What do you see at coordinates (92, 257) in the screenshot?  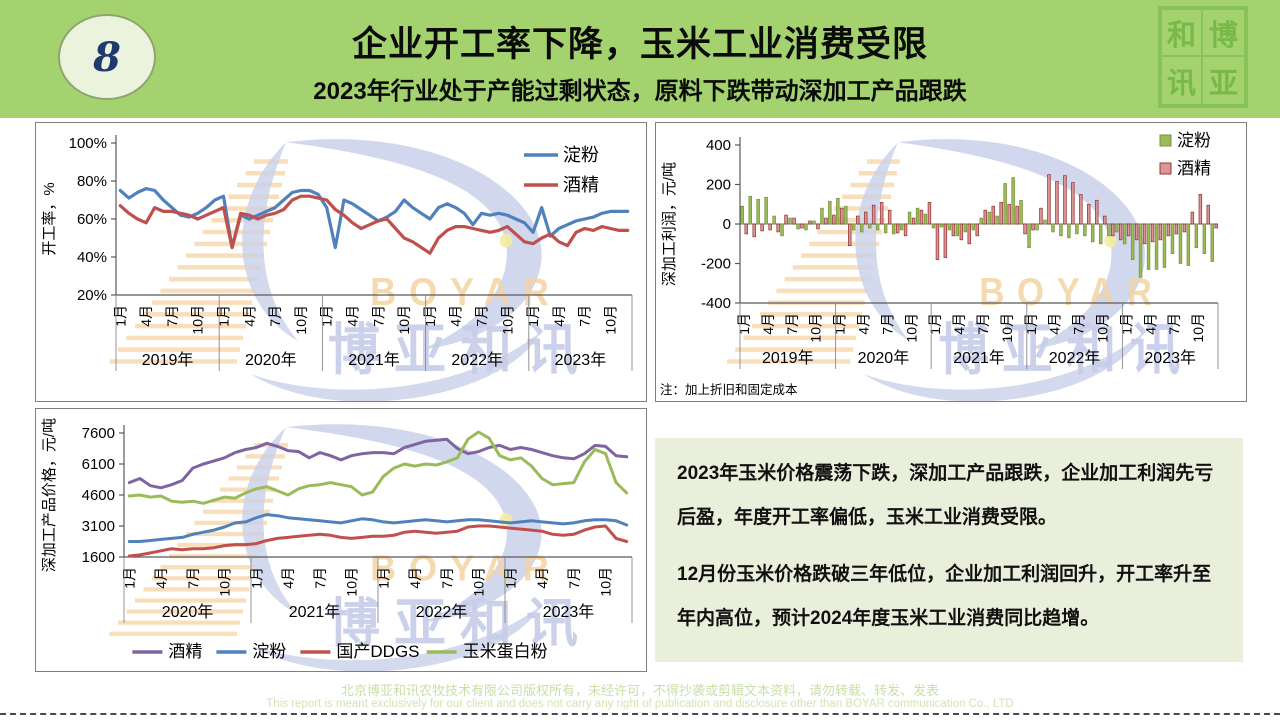 I see `svg-text: 40%` at bounding box center [92, 257].